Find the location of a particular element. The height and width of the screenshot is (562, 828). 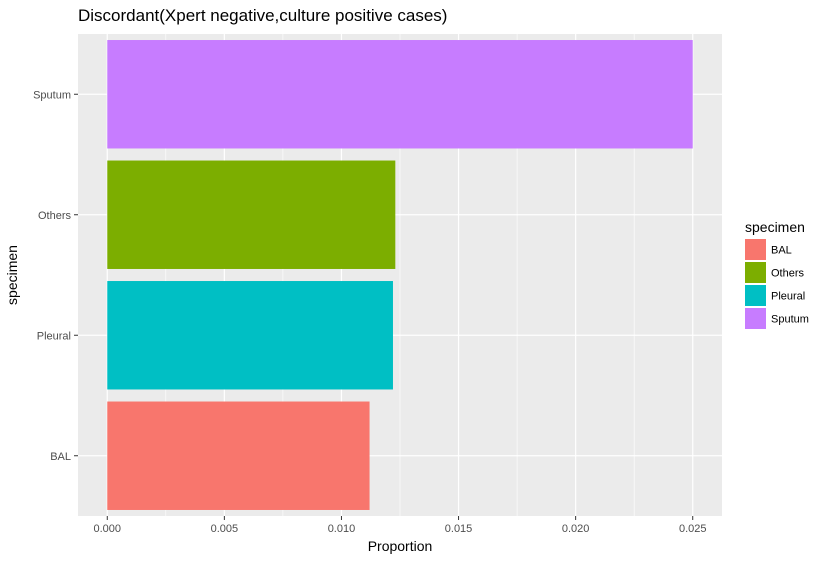

legend-key-pleural is located at coordinates (755, 295).